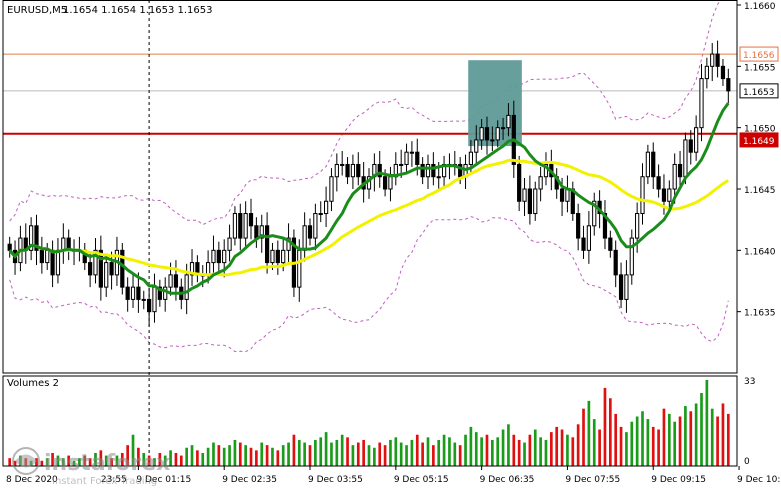  Describe the element at coordinates (760, 68) in the screenshot. I see `y-tick-label: 1.1655` at that location.